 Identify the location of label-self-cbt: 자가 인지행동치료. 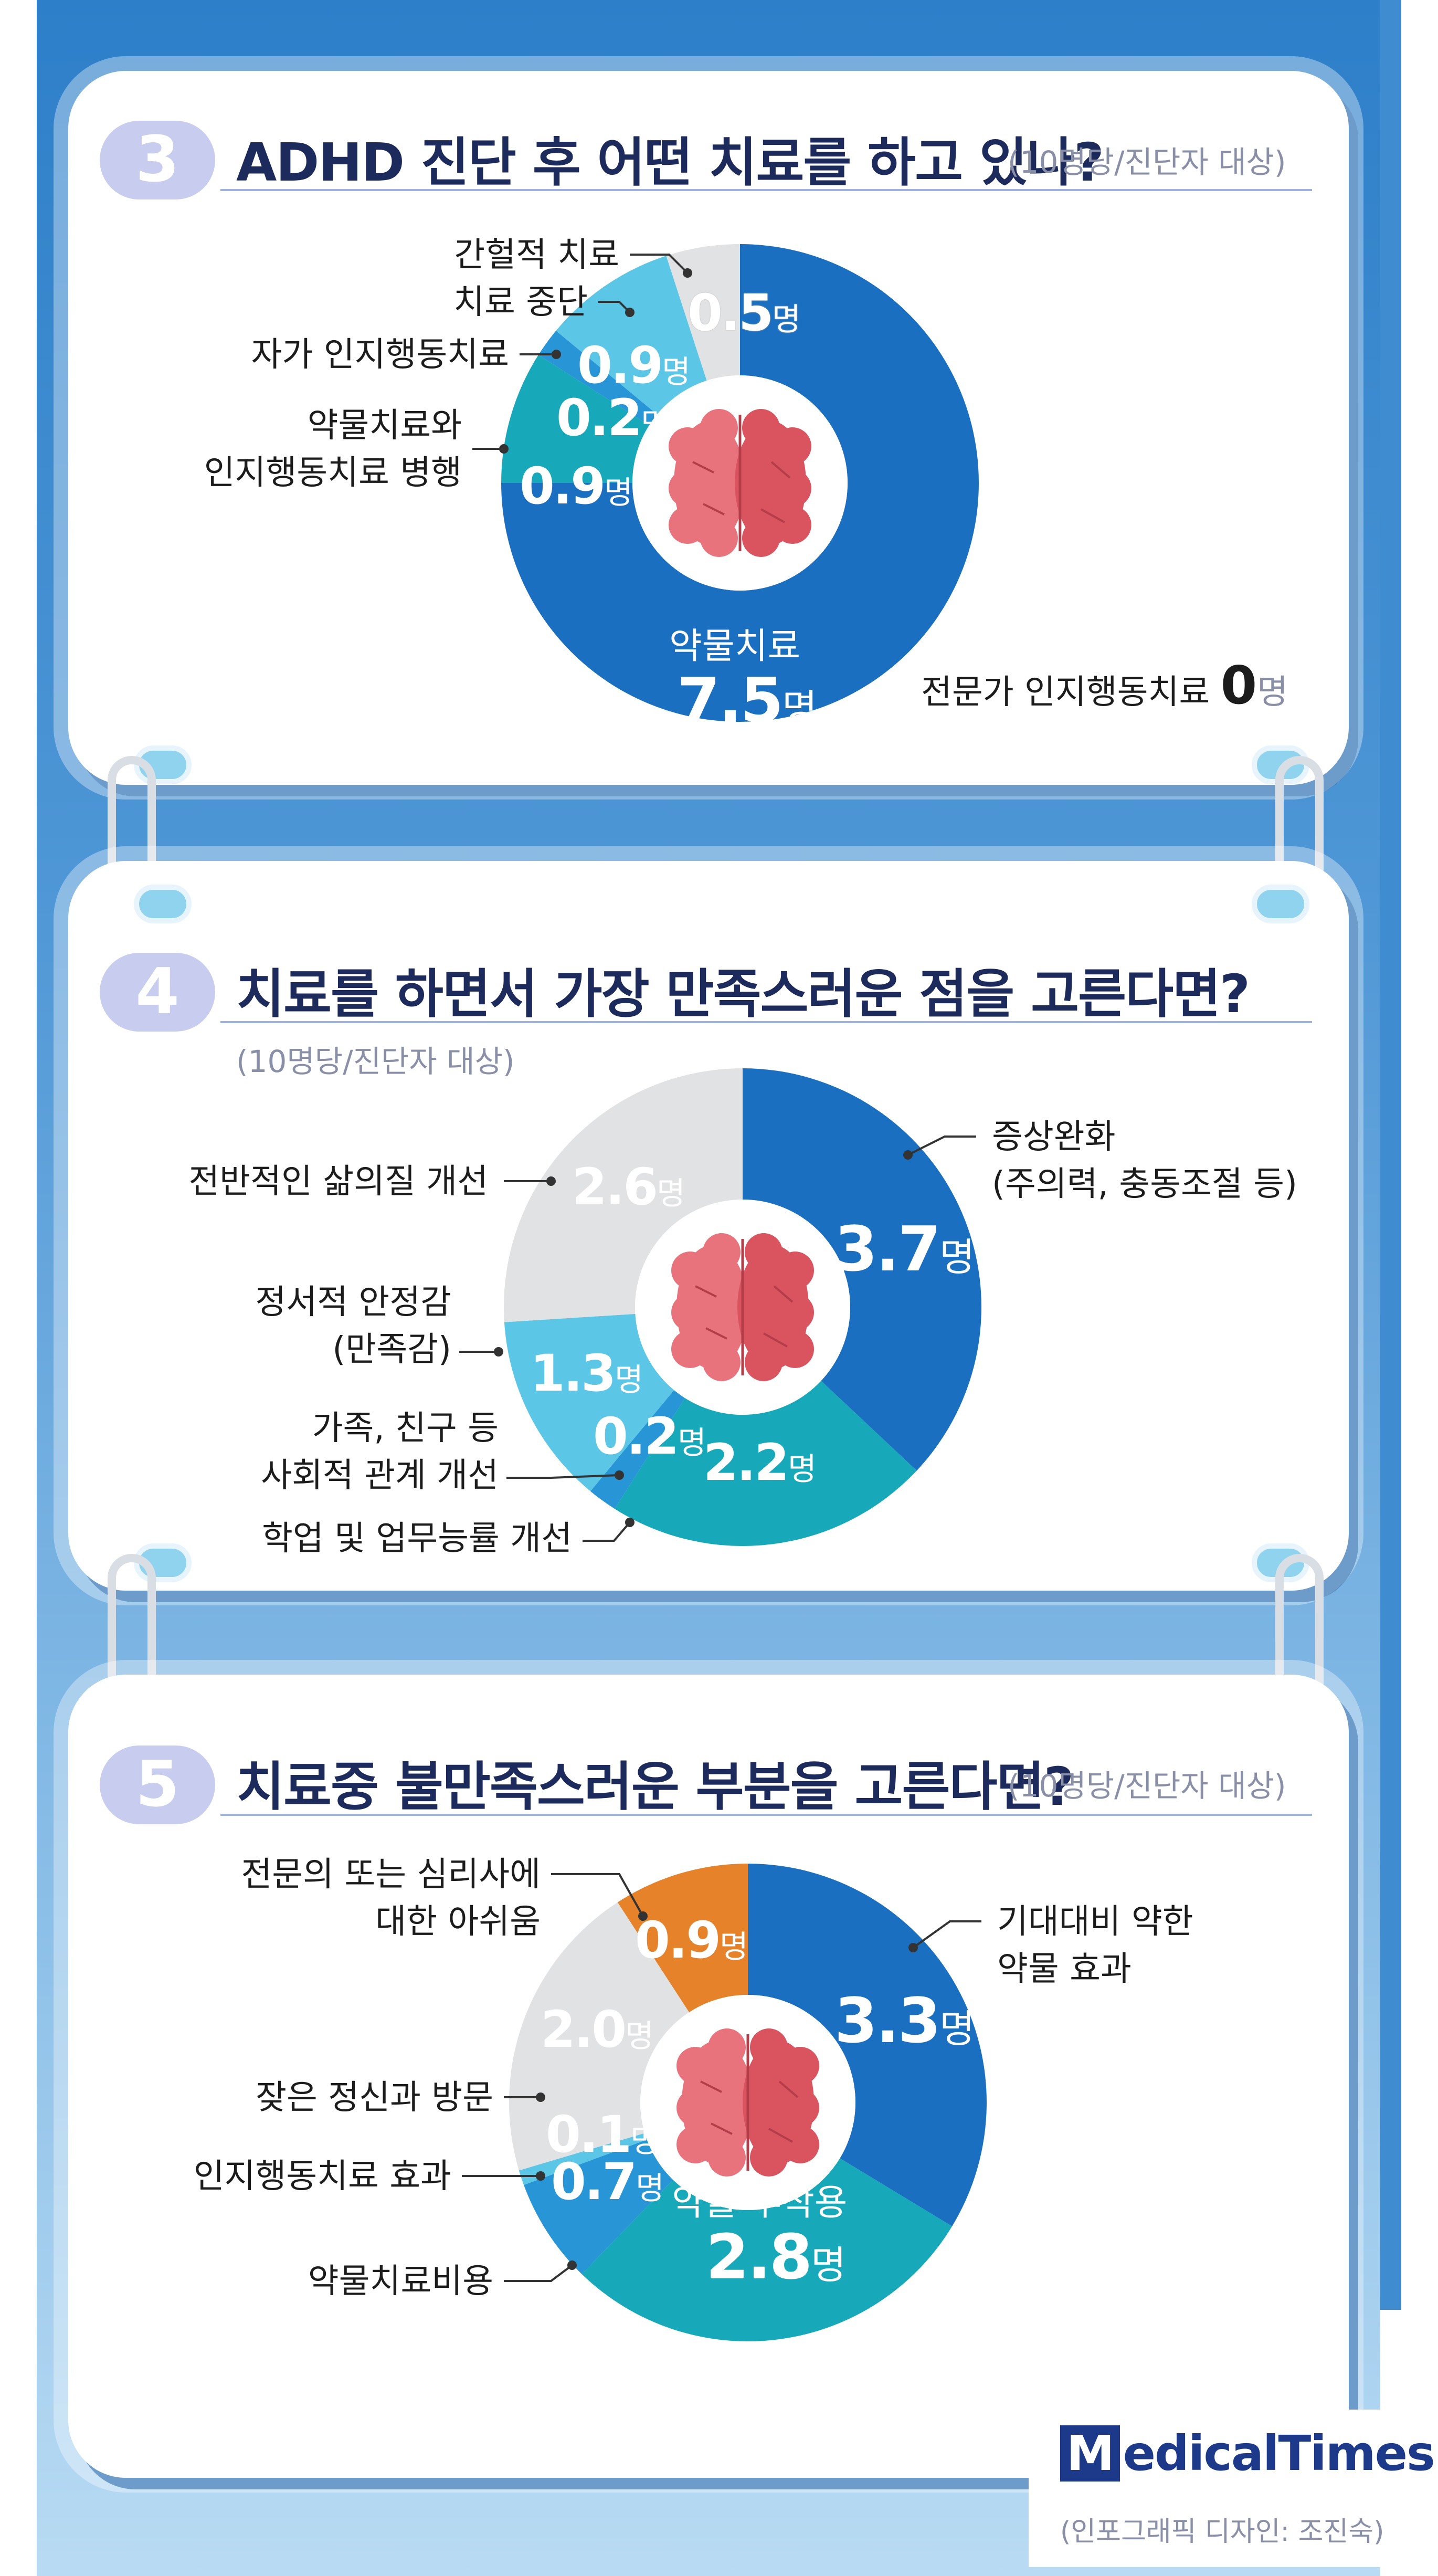
(380, 354).